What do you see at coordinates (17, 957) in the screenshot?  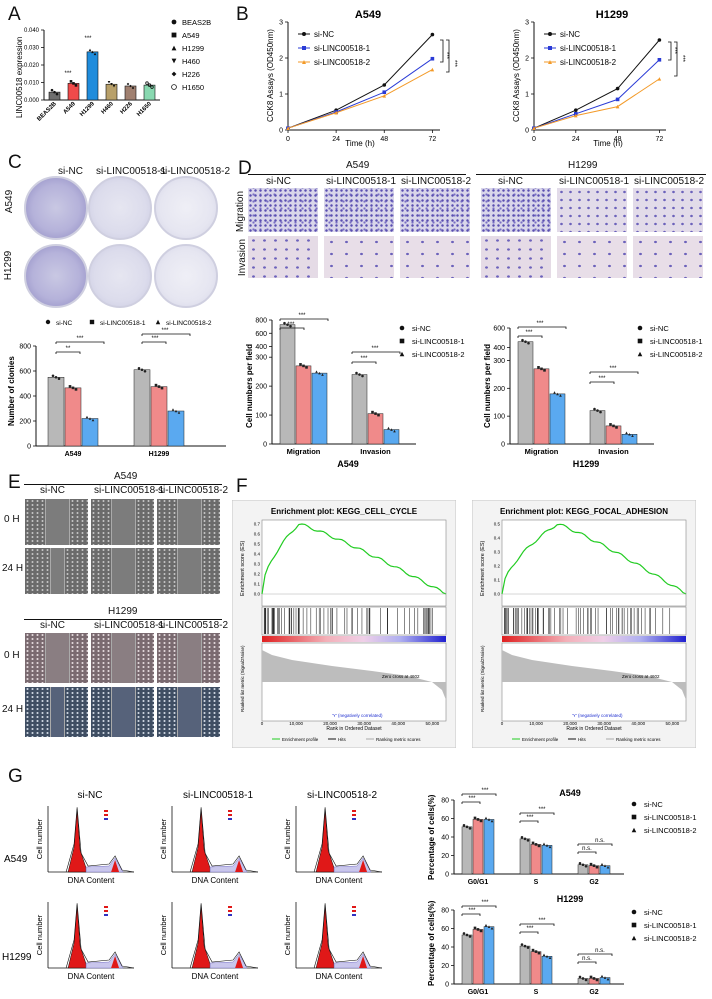 I see `g-row-h1299: H1299` at bounding box center [17, 957].